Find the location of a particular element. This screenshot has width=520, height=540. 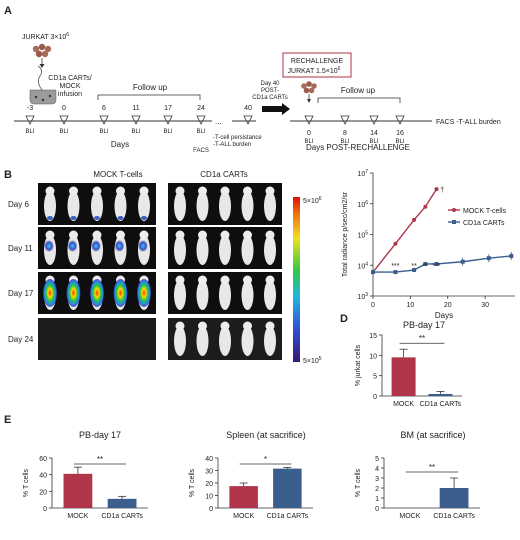

rechallenge-arrow is located at coordinates (276, 109).